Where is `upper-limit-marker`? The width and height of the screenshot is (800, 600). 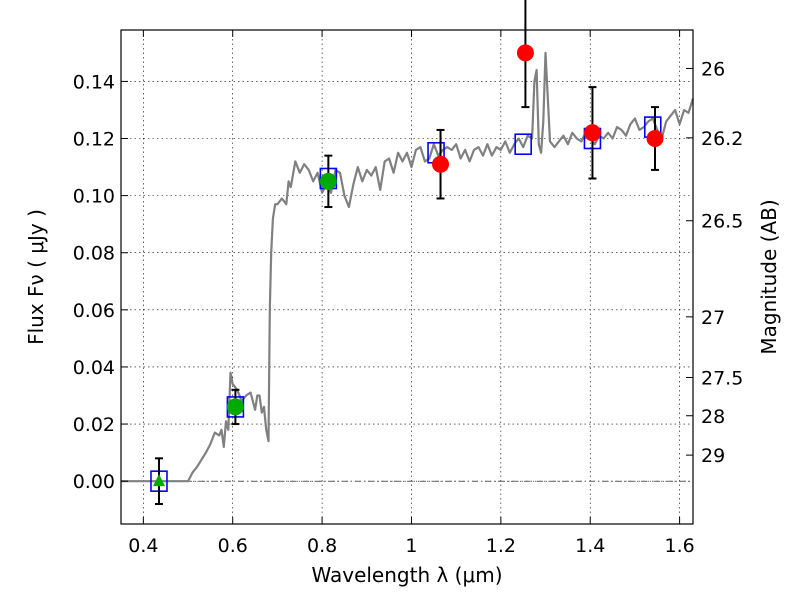
upper-limit-marker is located at coordinates (158, 480).